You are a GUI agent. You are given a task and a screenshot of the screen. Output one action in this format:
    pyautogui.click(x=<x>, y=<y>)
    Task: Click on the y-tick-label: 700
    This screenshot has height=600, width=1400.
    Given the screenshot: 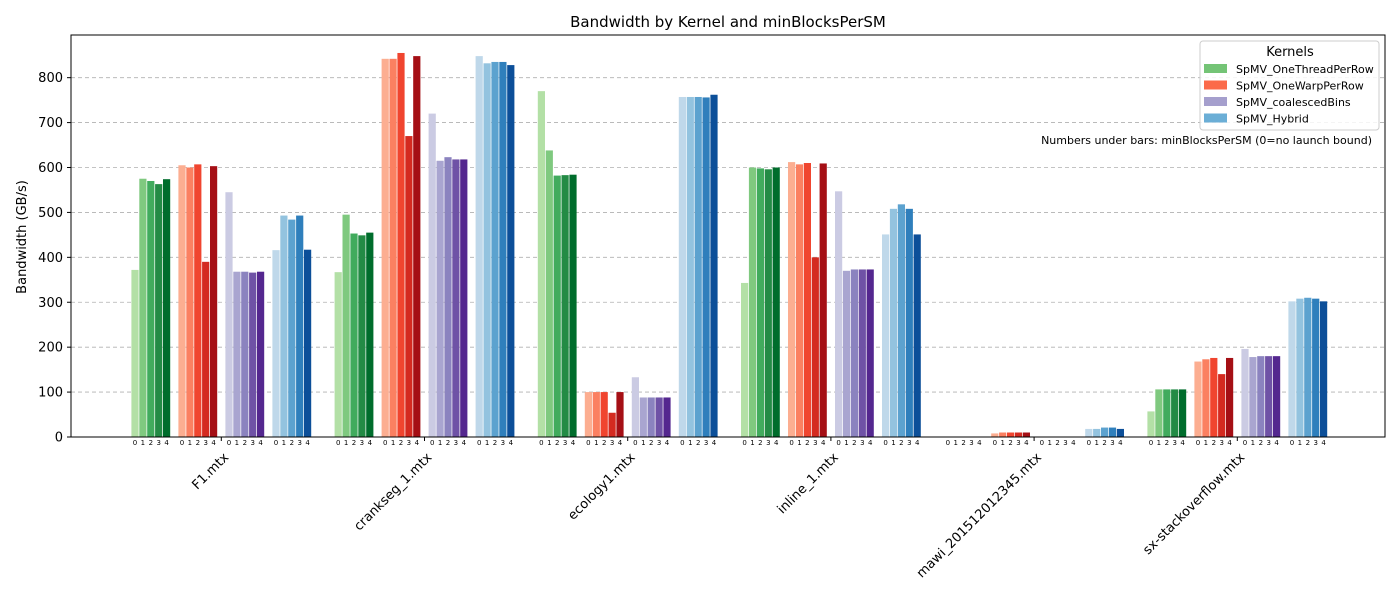 What is the action you would take?
    pyautogui.click(x=50, y=123)
    